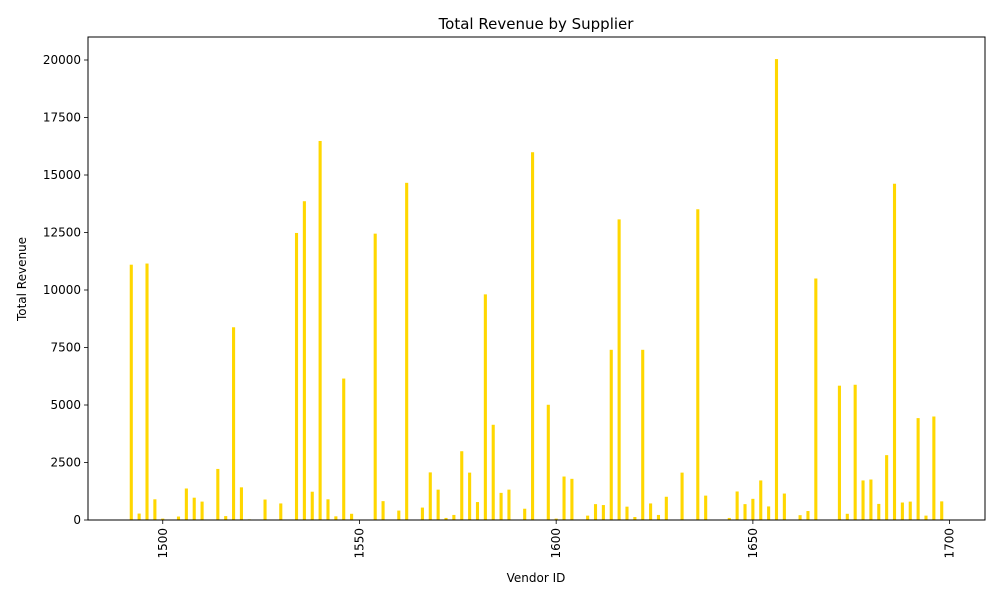 This screenshot has height=600, width=1000. Describe the element at coordinates (65, 348) in the screenshot. I see `y-tick-label: 7500` at that location.